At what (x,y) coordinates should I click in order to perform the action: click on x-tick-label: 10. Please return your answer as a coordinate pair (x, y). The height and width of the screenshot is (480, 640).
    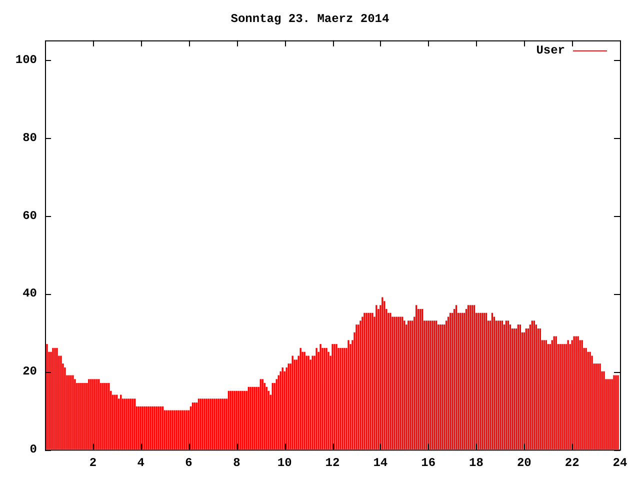
    Looking at the image, I should click on (284, 463).